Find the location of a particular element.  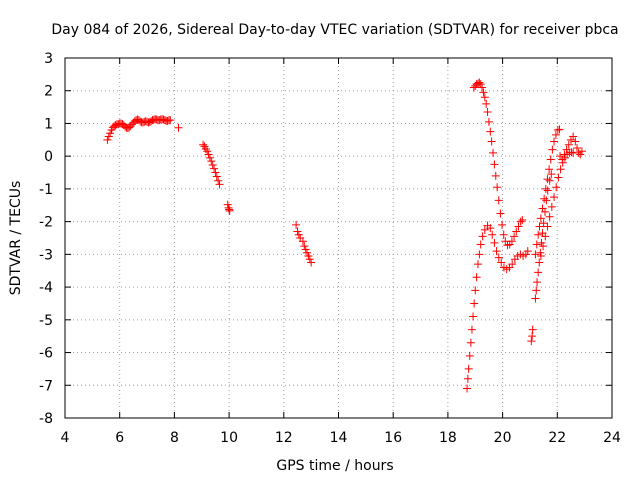

y-tick-label: -6 is located at coordinates (46, 354).